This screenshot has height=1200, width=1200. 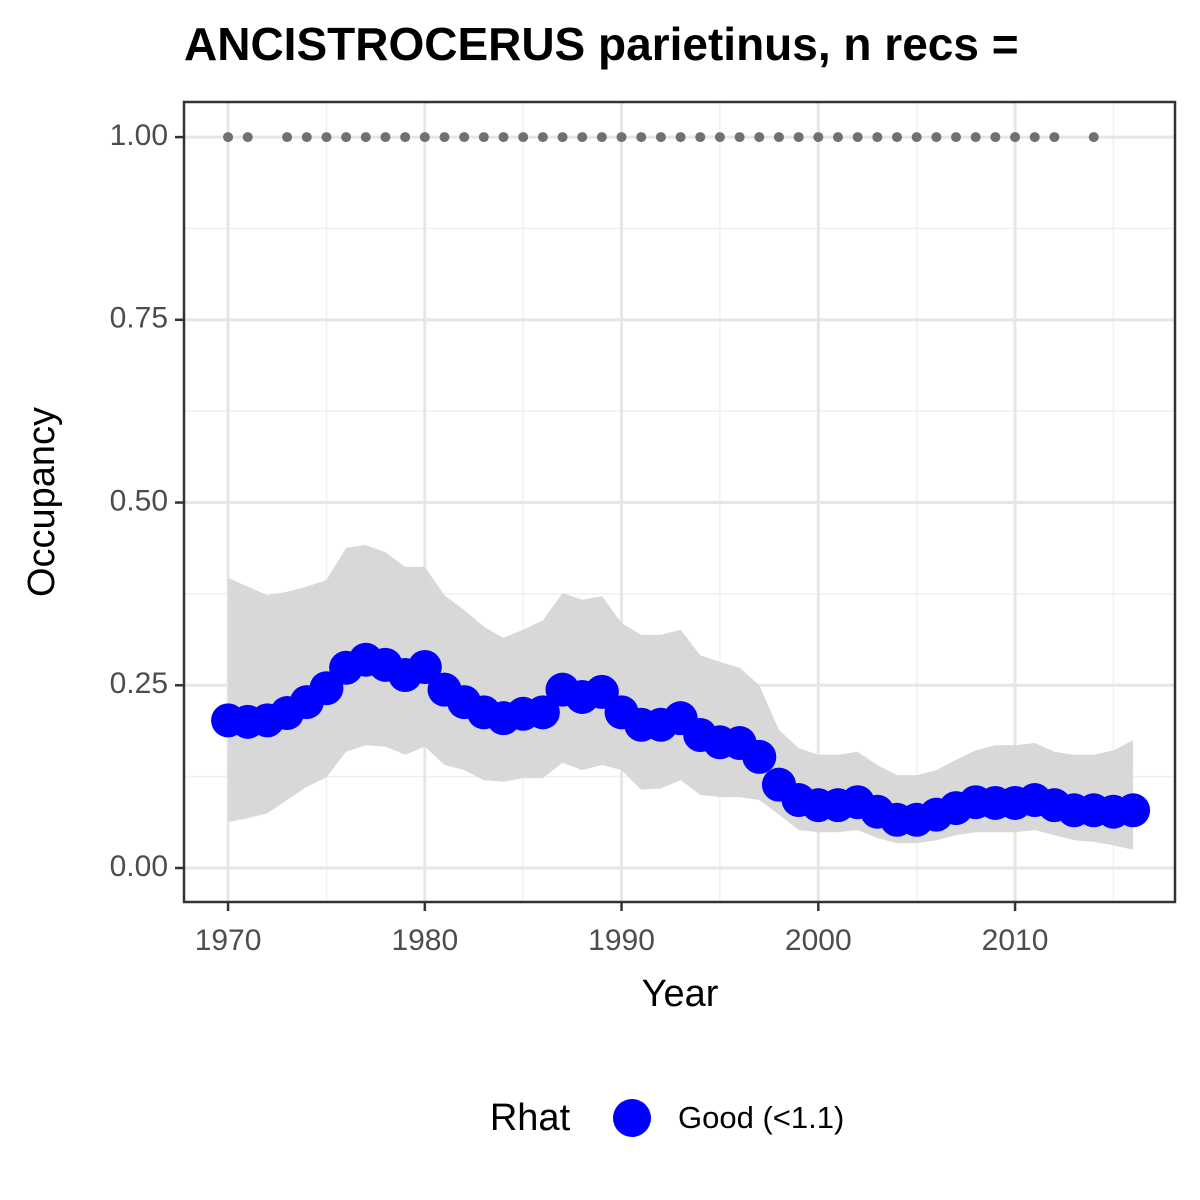 I want to click on x-tick-label: 2000, so click(x=818, y=940).